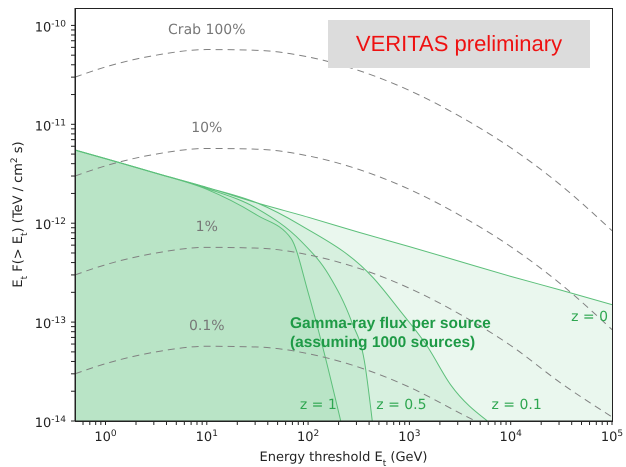 Image resolution: width=626 pixels, height=467 pixels. I want to click on x-tick-label: 10$^{0}$, so click(105, 437).